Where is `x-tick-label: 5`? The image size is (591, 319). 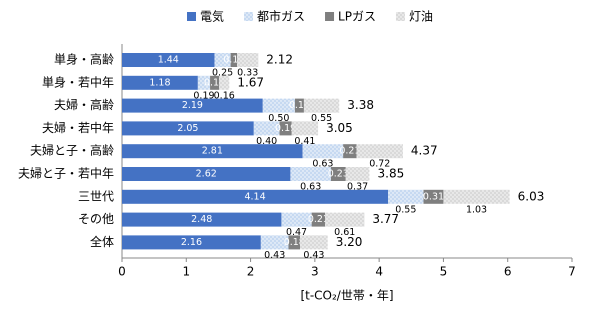 x-tick-label: 5 is located at coordinates (444, 272).